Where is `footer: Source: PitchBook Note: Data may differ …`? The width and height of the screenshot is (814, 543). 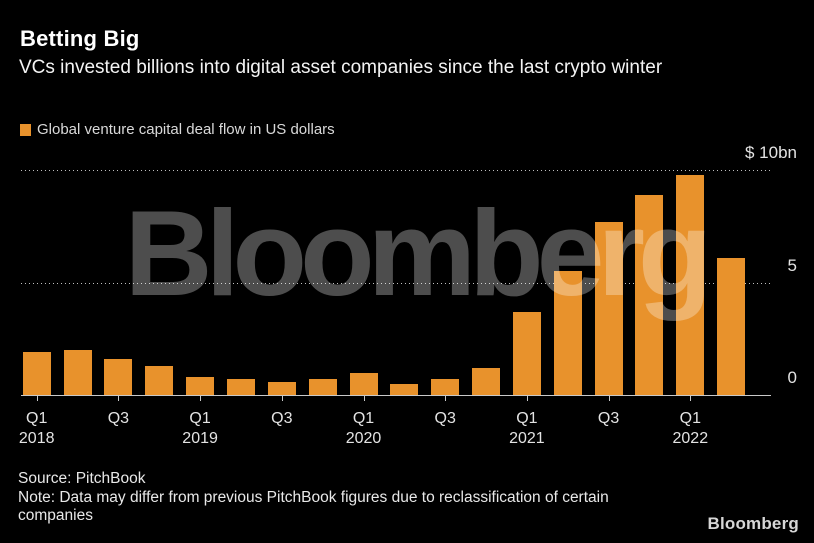 footer: Source: PitchBook Note: Data may differ … is located at coordinates (330, 498).